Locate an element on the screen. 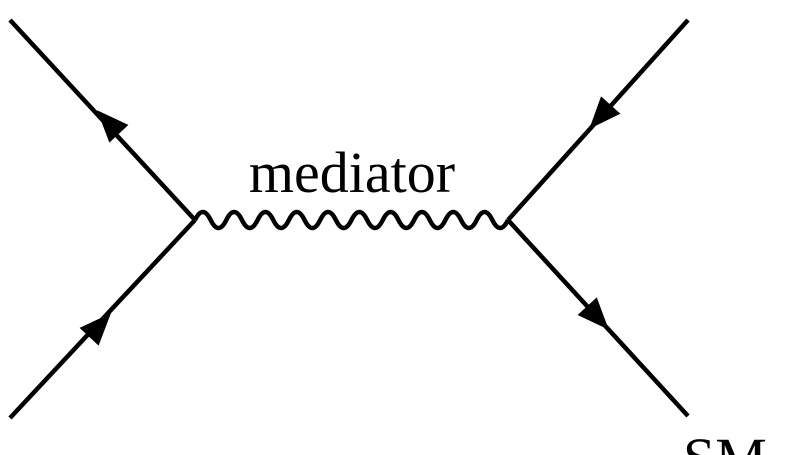 This screenshot has width=808, height=455. mediator-label: mediator is located at coordinates (352, 172).